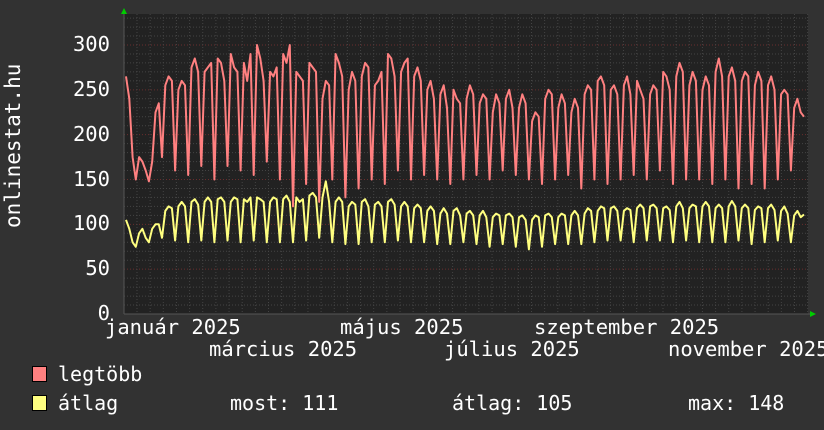  I want to click on y-tick-label: 100, so click(91, 223).